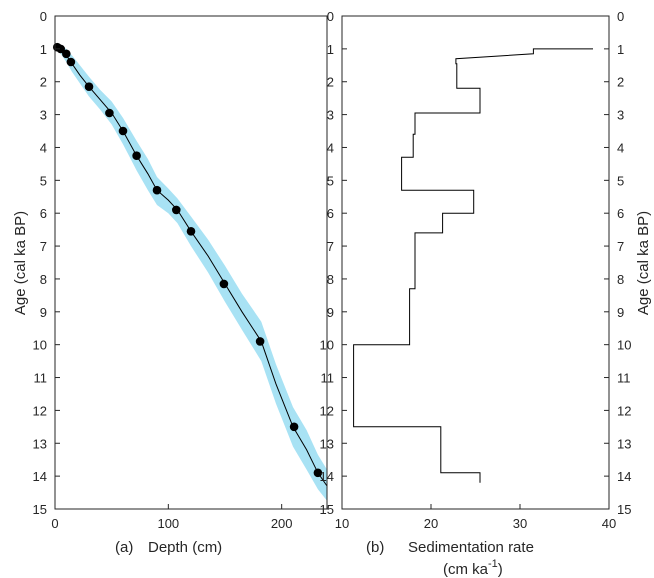  Describe the element at coordinates (375, 547) in the screenshot. I see `panel-b-label: (b)` at that location.